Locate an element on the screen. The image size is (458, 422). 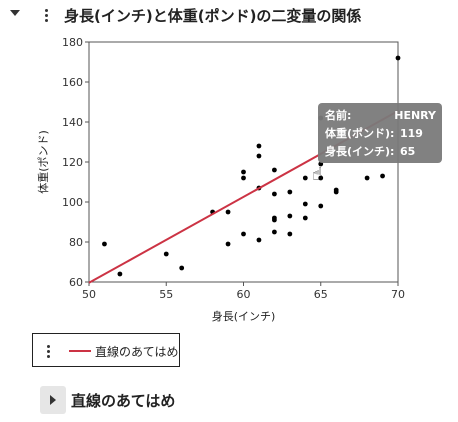
y-tick-label: 60 is located at coordinates (76, 282).